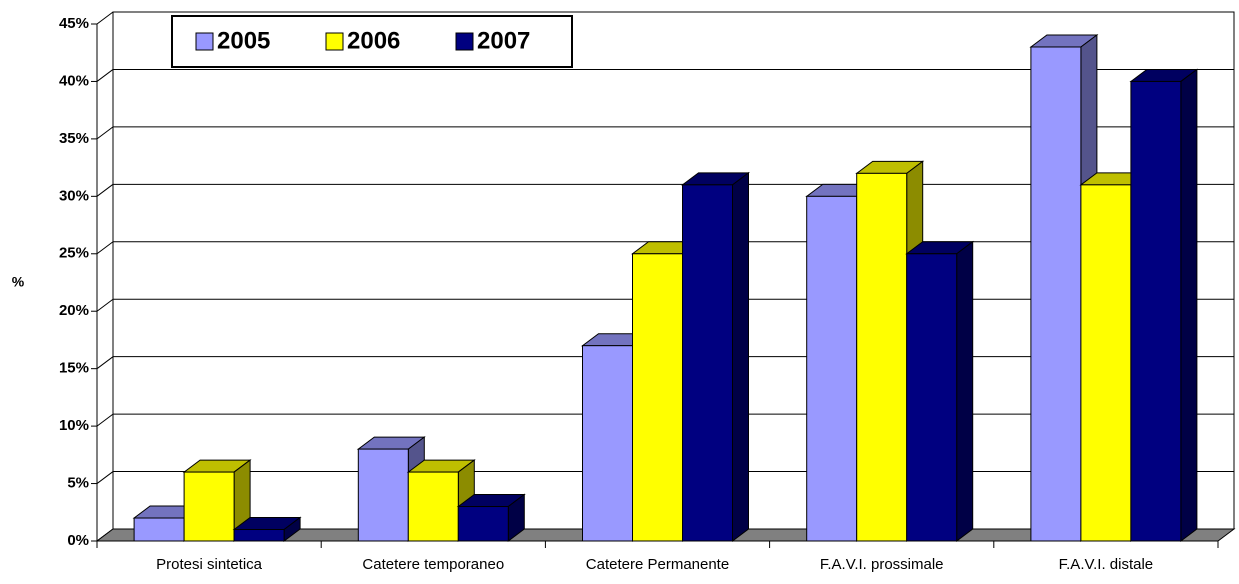  I want to click on y-tick-label: 45%, so click(74, 23).